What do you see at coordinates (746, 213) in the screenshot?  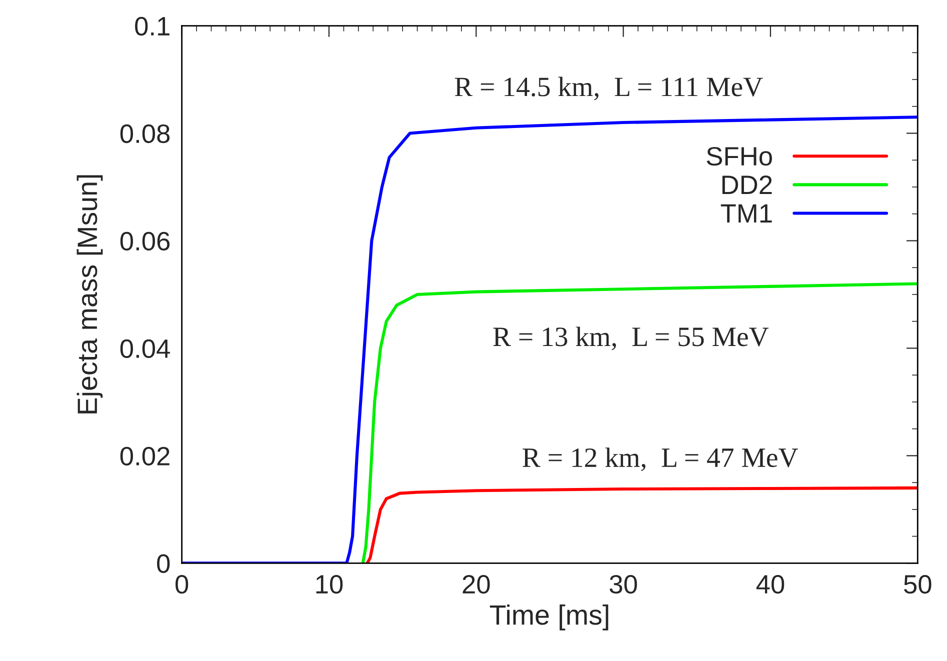 I see `legend-label: TM1` at bounding box center [746, 213].